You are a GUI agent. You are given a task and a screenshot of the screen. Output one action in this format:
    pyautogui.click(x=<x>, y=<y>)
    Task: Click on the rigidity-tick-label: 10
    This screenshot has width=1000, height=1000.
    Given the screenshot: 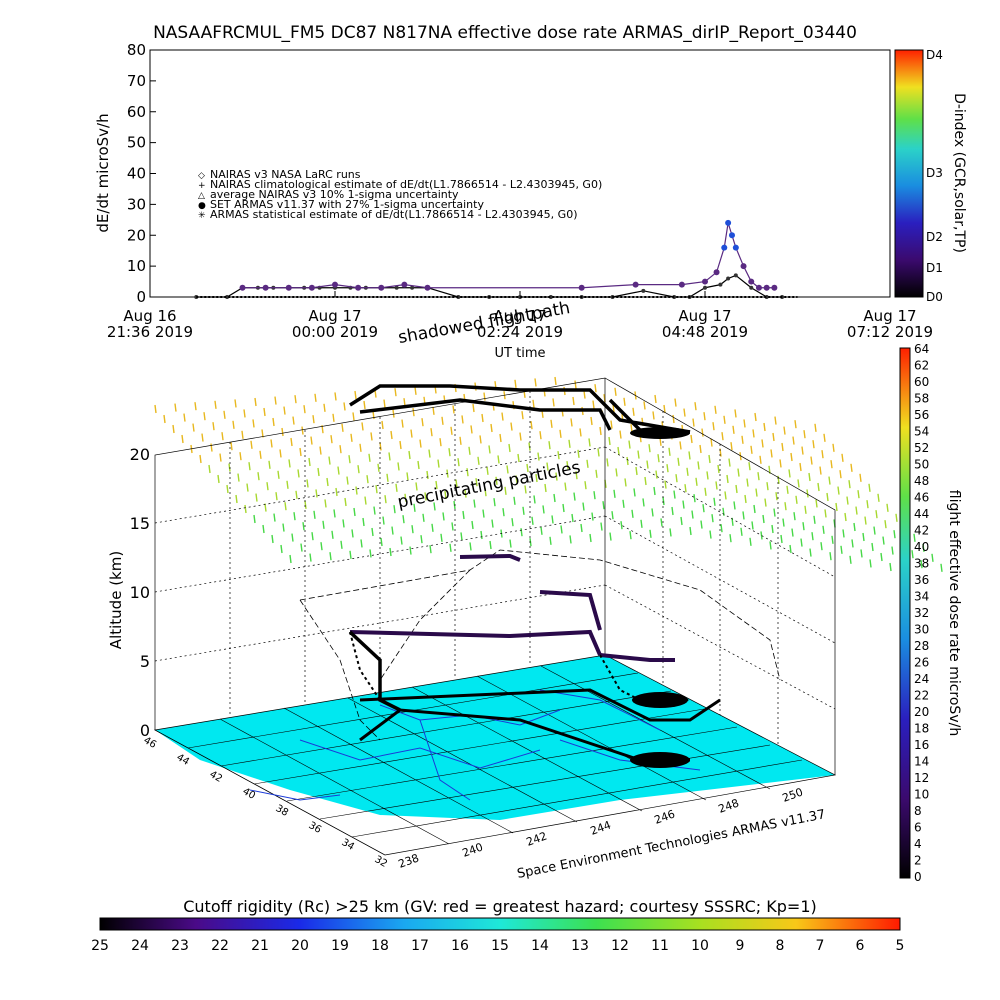 What is the action you would take?
    pyautogui.click(x=700, y=946)
    